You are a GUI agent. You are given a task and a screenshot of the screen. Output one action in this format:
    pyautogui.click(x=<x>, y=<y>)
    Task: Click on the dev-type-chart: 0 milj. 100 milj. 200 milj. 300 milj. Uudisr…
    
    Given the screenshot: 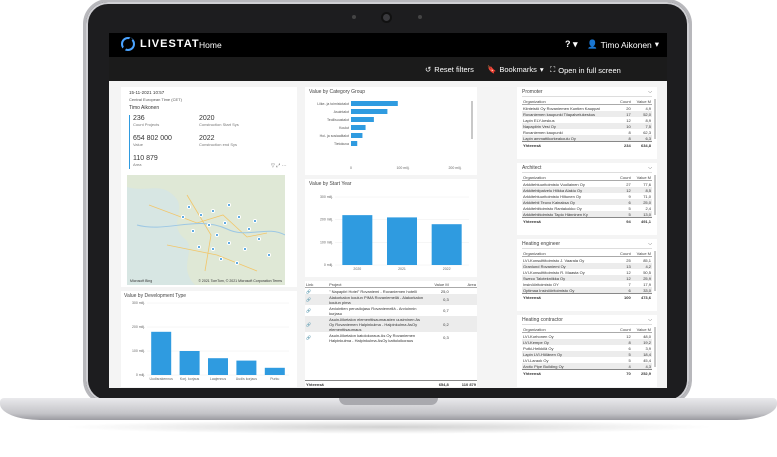 What is the action you would take?
    pyautogui.click(x=209, y=339)
    